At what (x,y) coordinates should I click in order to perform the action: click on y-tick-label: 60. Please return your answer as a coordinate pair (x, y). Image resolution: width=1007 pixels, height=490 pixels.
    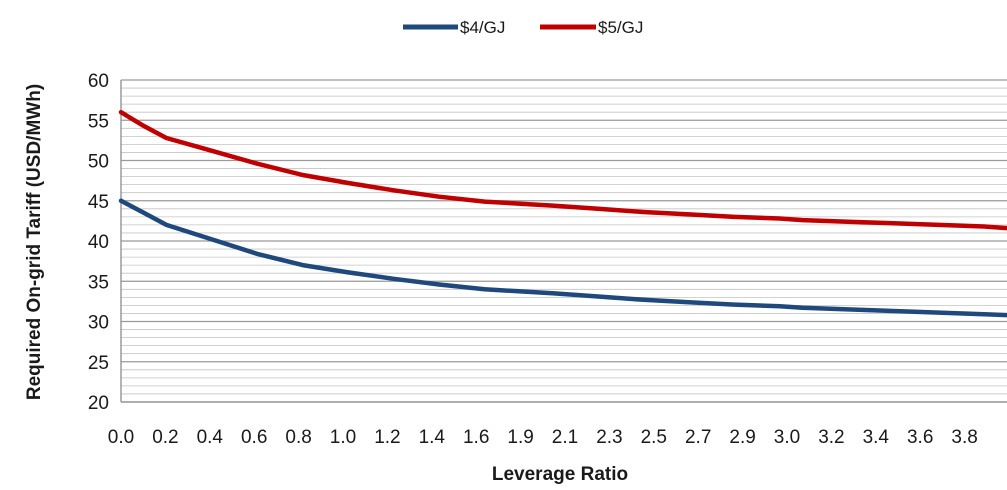
    Looking at the image, I should click on (98, 81).